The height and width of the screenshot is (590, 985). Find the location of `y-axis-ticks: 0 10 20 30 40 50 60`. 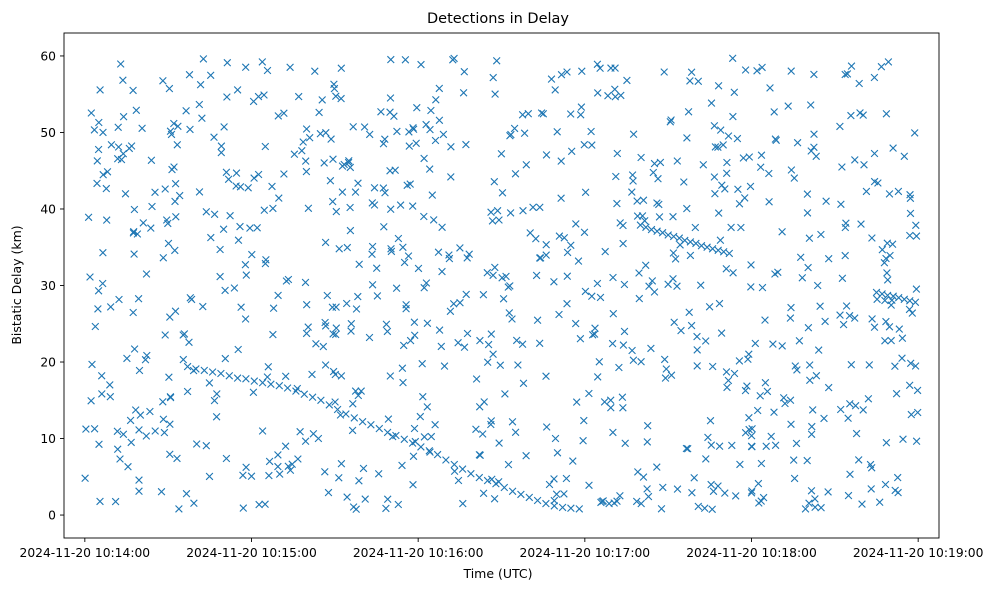

y-axis-ticks: 0 10 20 30 40 50 60 is located at coordinates (52, 286).